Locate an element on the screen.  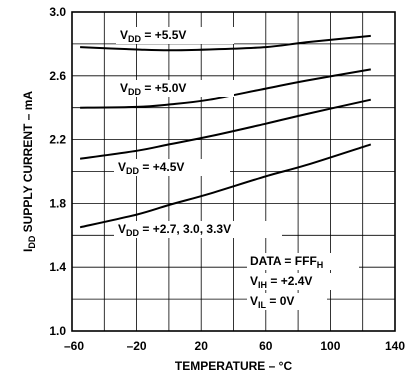
curve-vdd-4-5v is located at coordinates (225, 129).